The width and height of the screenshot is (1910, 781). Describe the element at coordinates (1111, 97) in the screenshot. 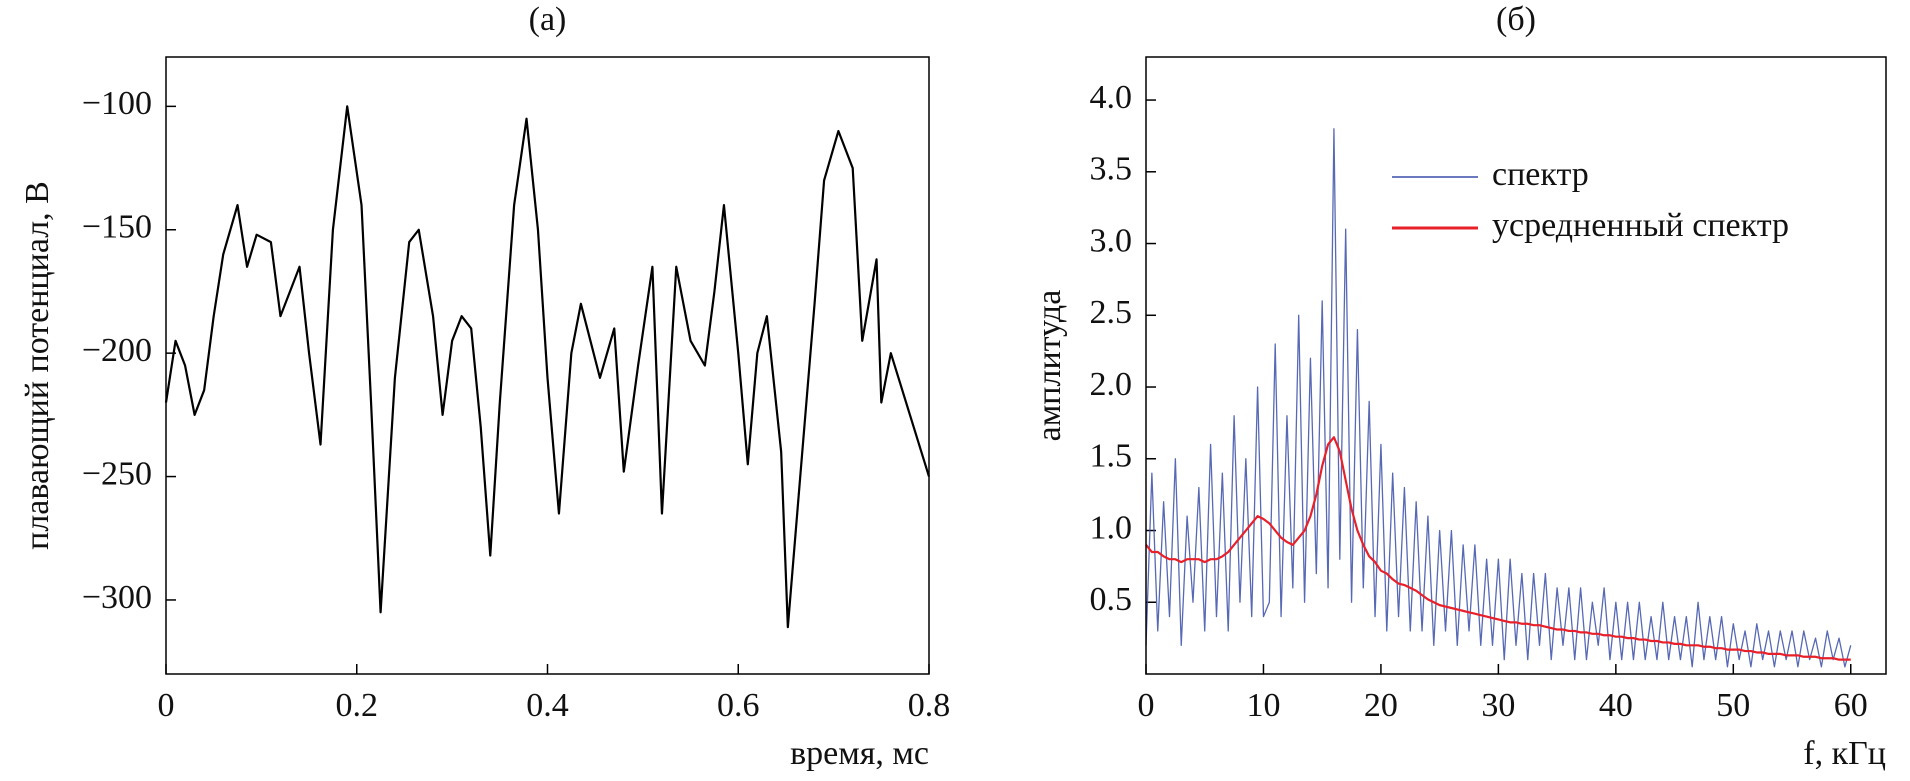

I see `y-tick-label: 4.0` at that location.